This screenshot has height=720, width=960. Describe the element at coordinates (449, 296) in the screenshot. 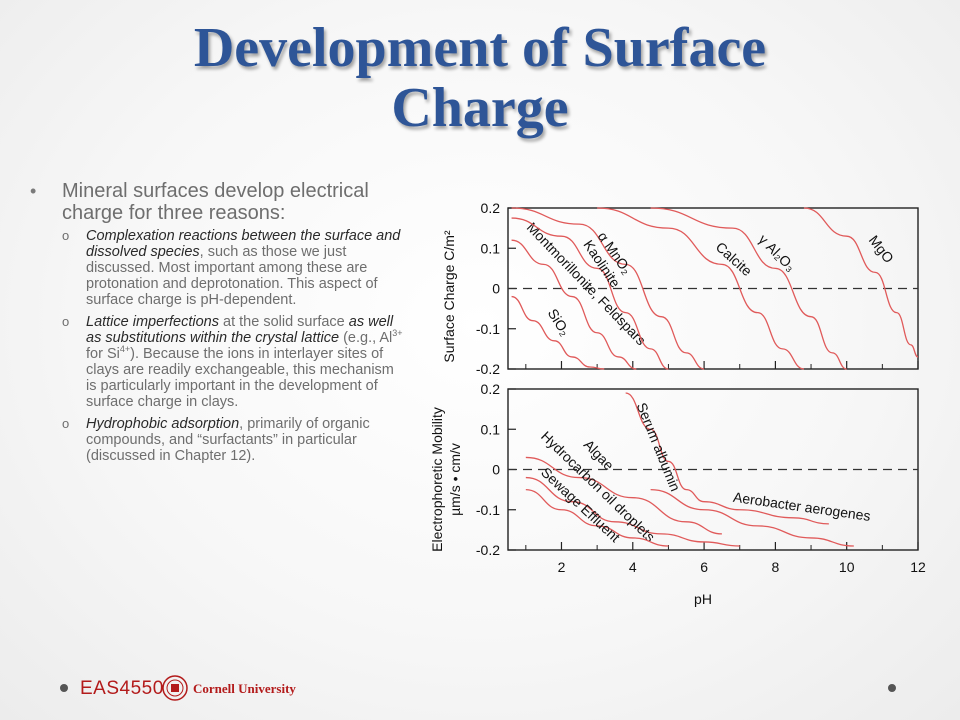

I see `y-axis-title: Surface Charge C/m²` at that location.